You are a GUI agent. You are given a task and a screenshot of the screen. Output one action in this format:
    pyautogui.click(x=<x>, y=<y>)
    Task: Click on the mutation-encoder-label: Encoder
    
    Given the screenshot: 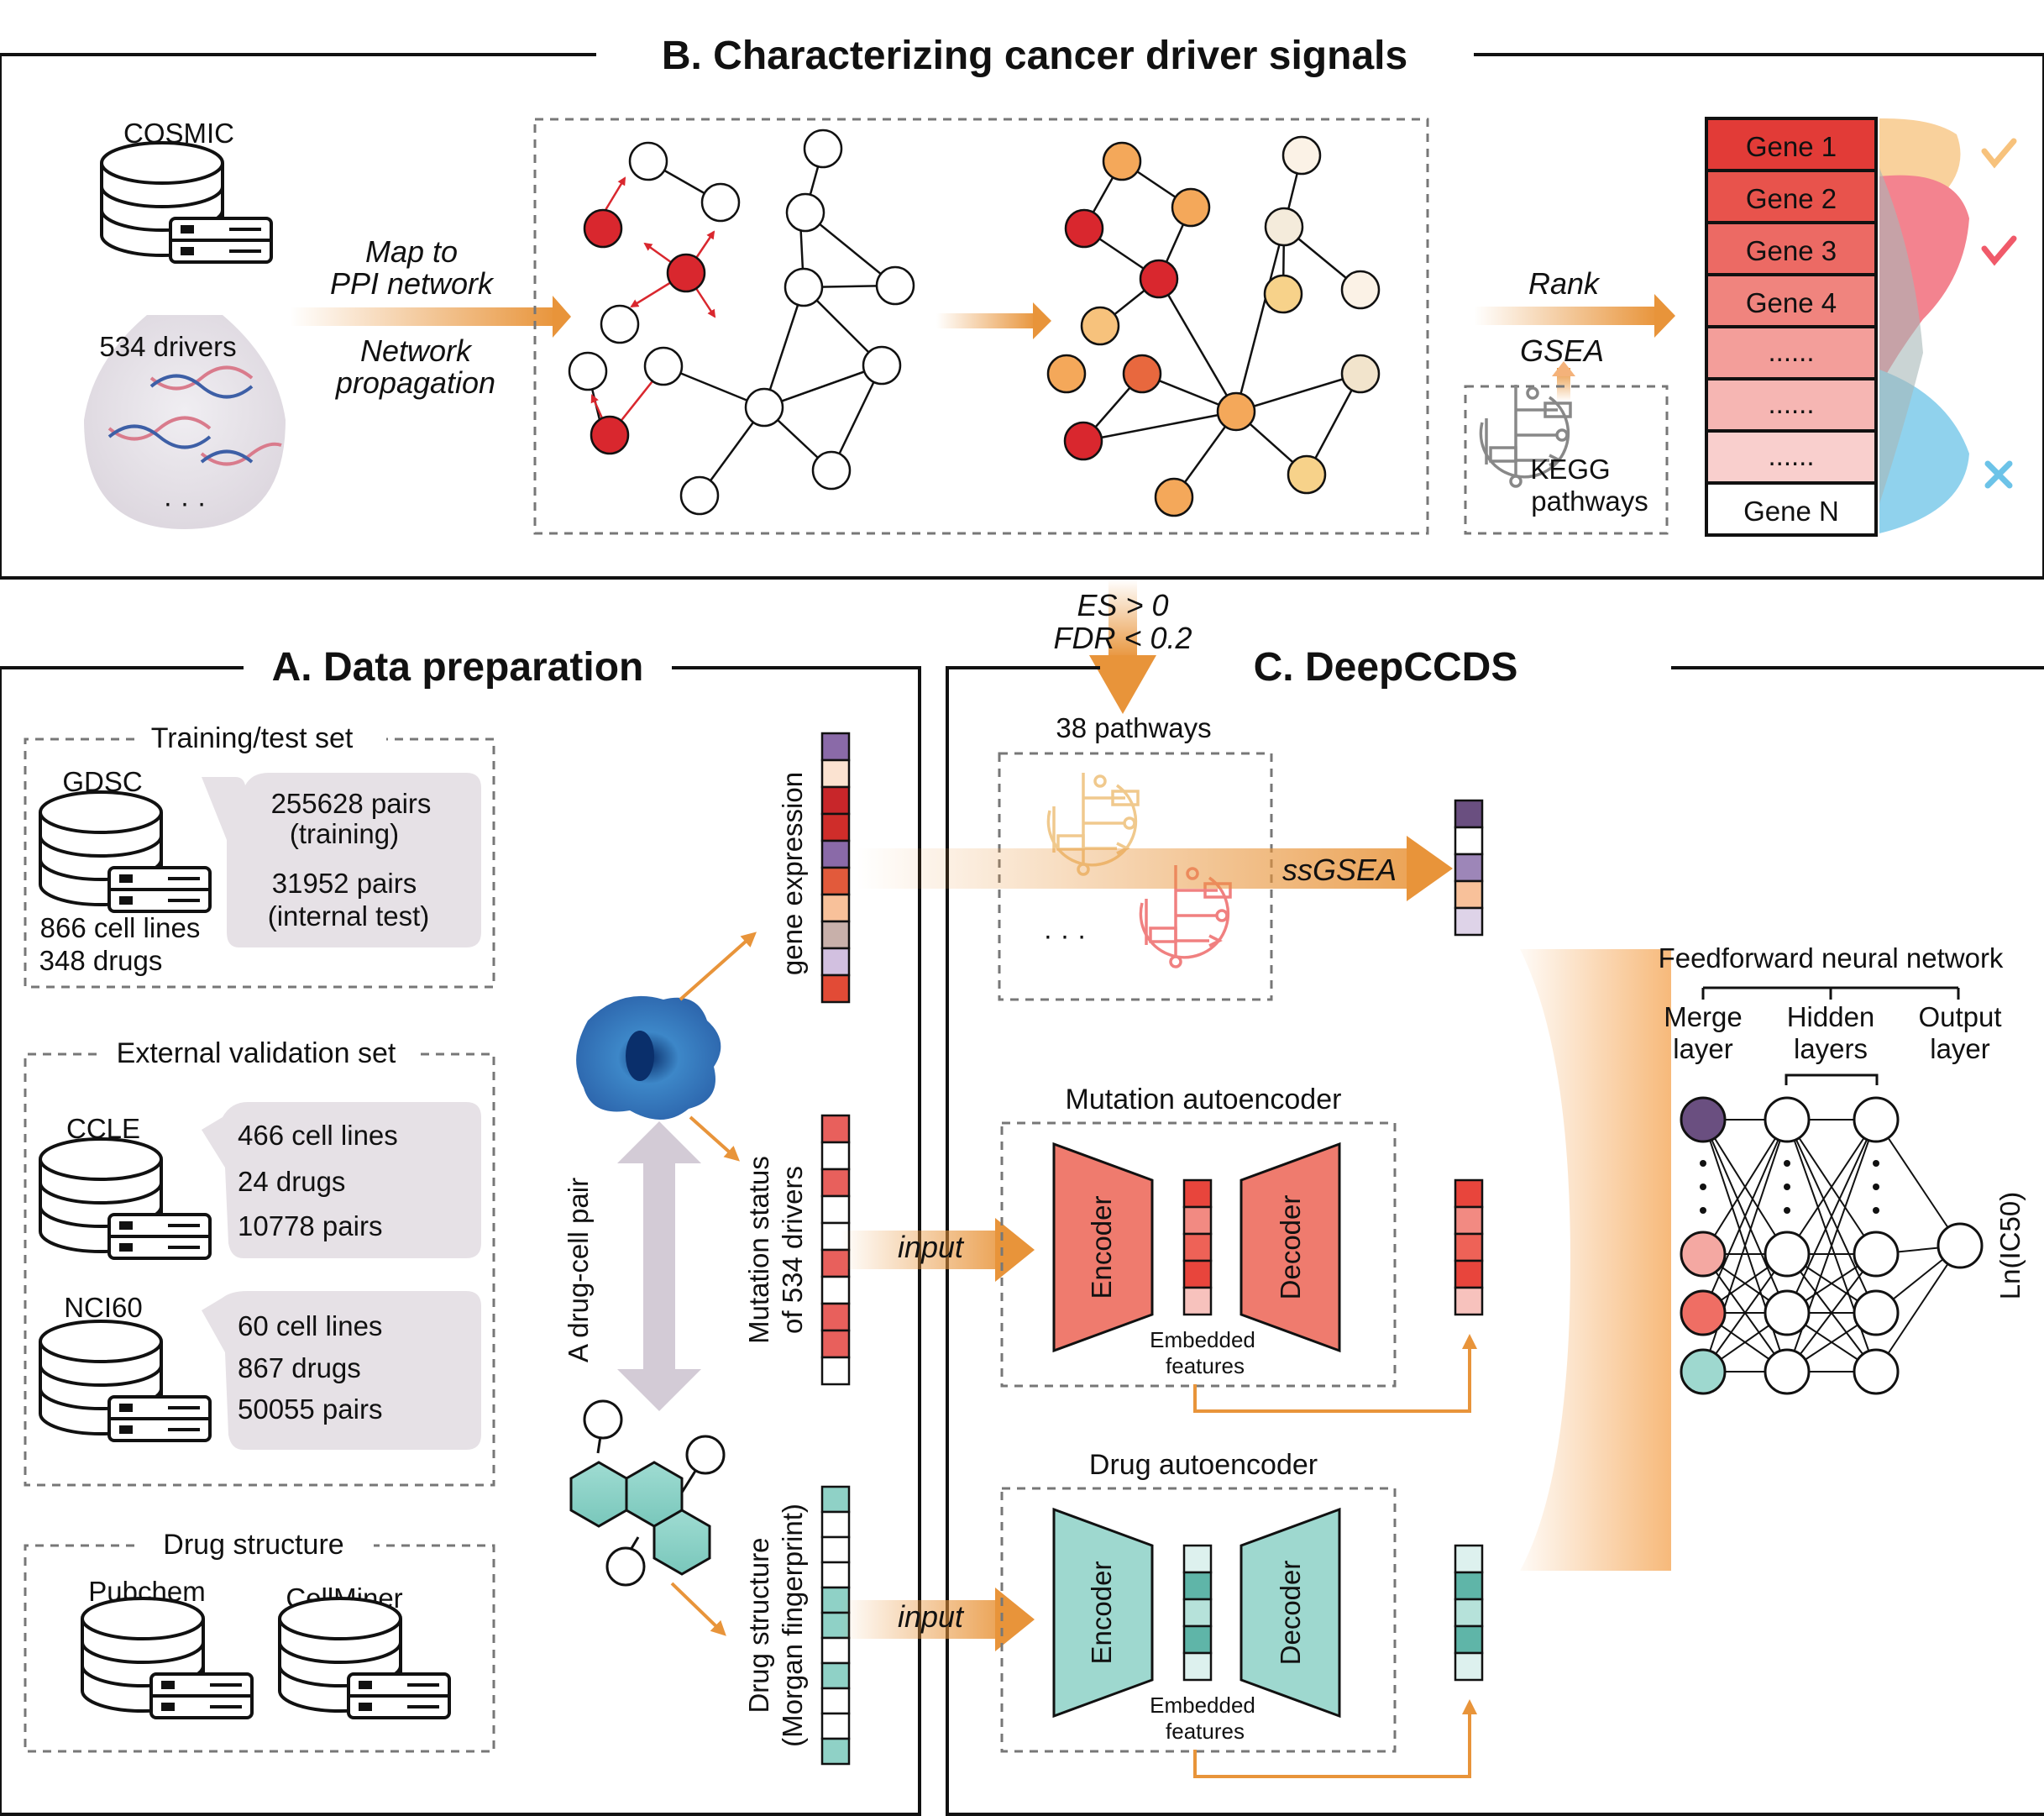 What is the action you would take?
    pyautogui.click(x=1101, y=1248)
    